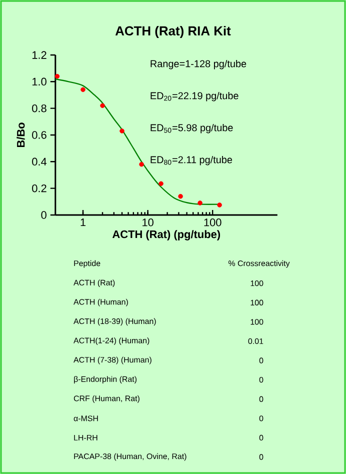 Image resolution: width=346 pixels, height=474 pixels. What do you see at coordinates (39, 135) in the screenshot?
I see `y-tick-label: 0.6` at bounding box center [39, 135].